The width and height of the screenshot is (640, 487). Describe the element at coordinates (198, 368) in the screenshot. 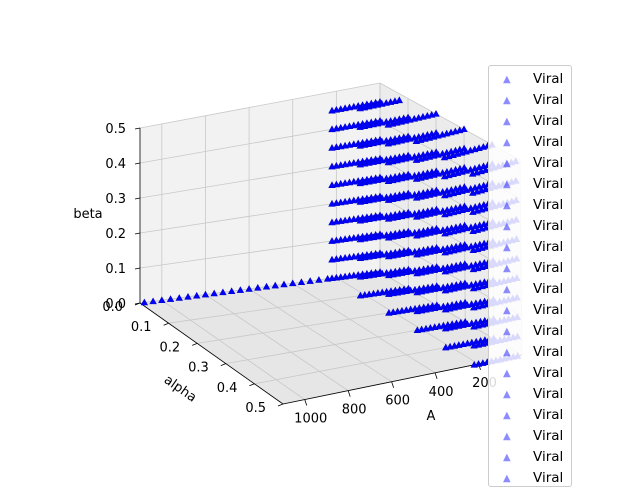

I see `y-tick-label: 0.3` at that location.